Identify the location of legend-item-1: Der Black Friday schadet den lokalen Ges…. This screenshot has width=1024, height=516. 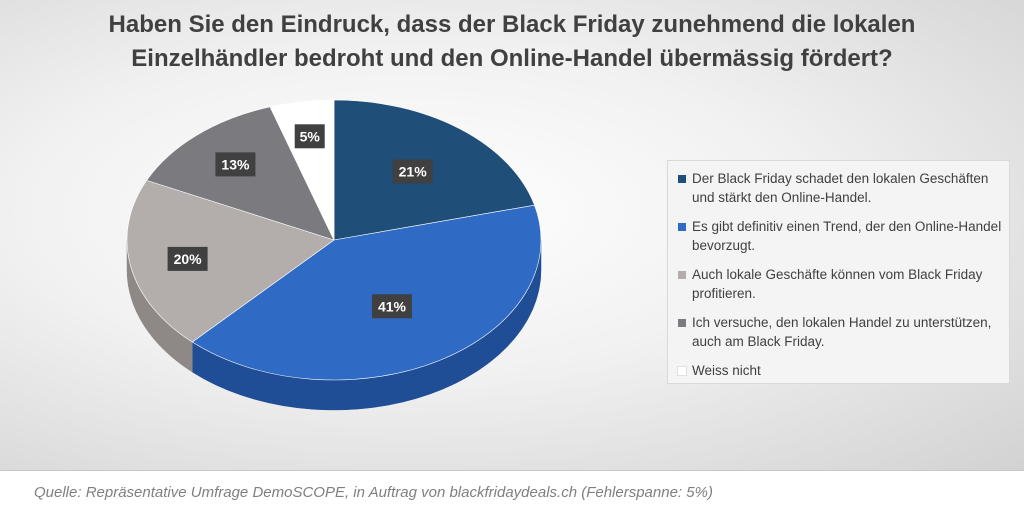
(840, 188).